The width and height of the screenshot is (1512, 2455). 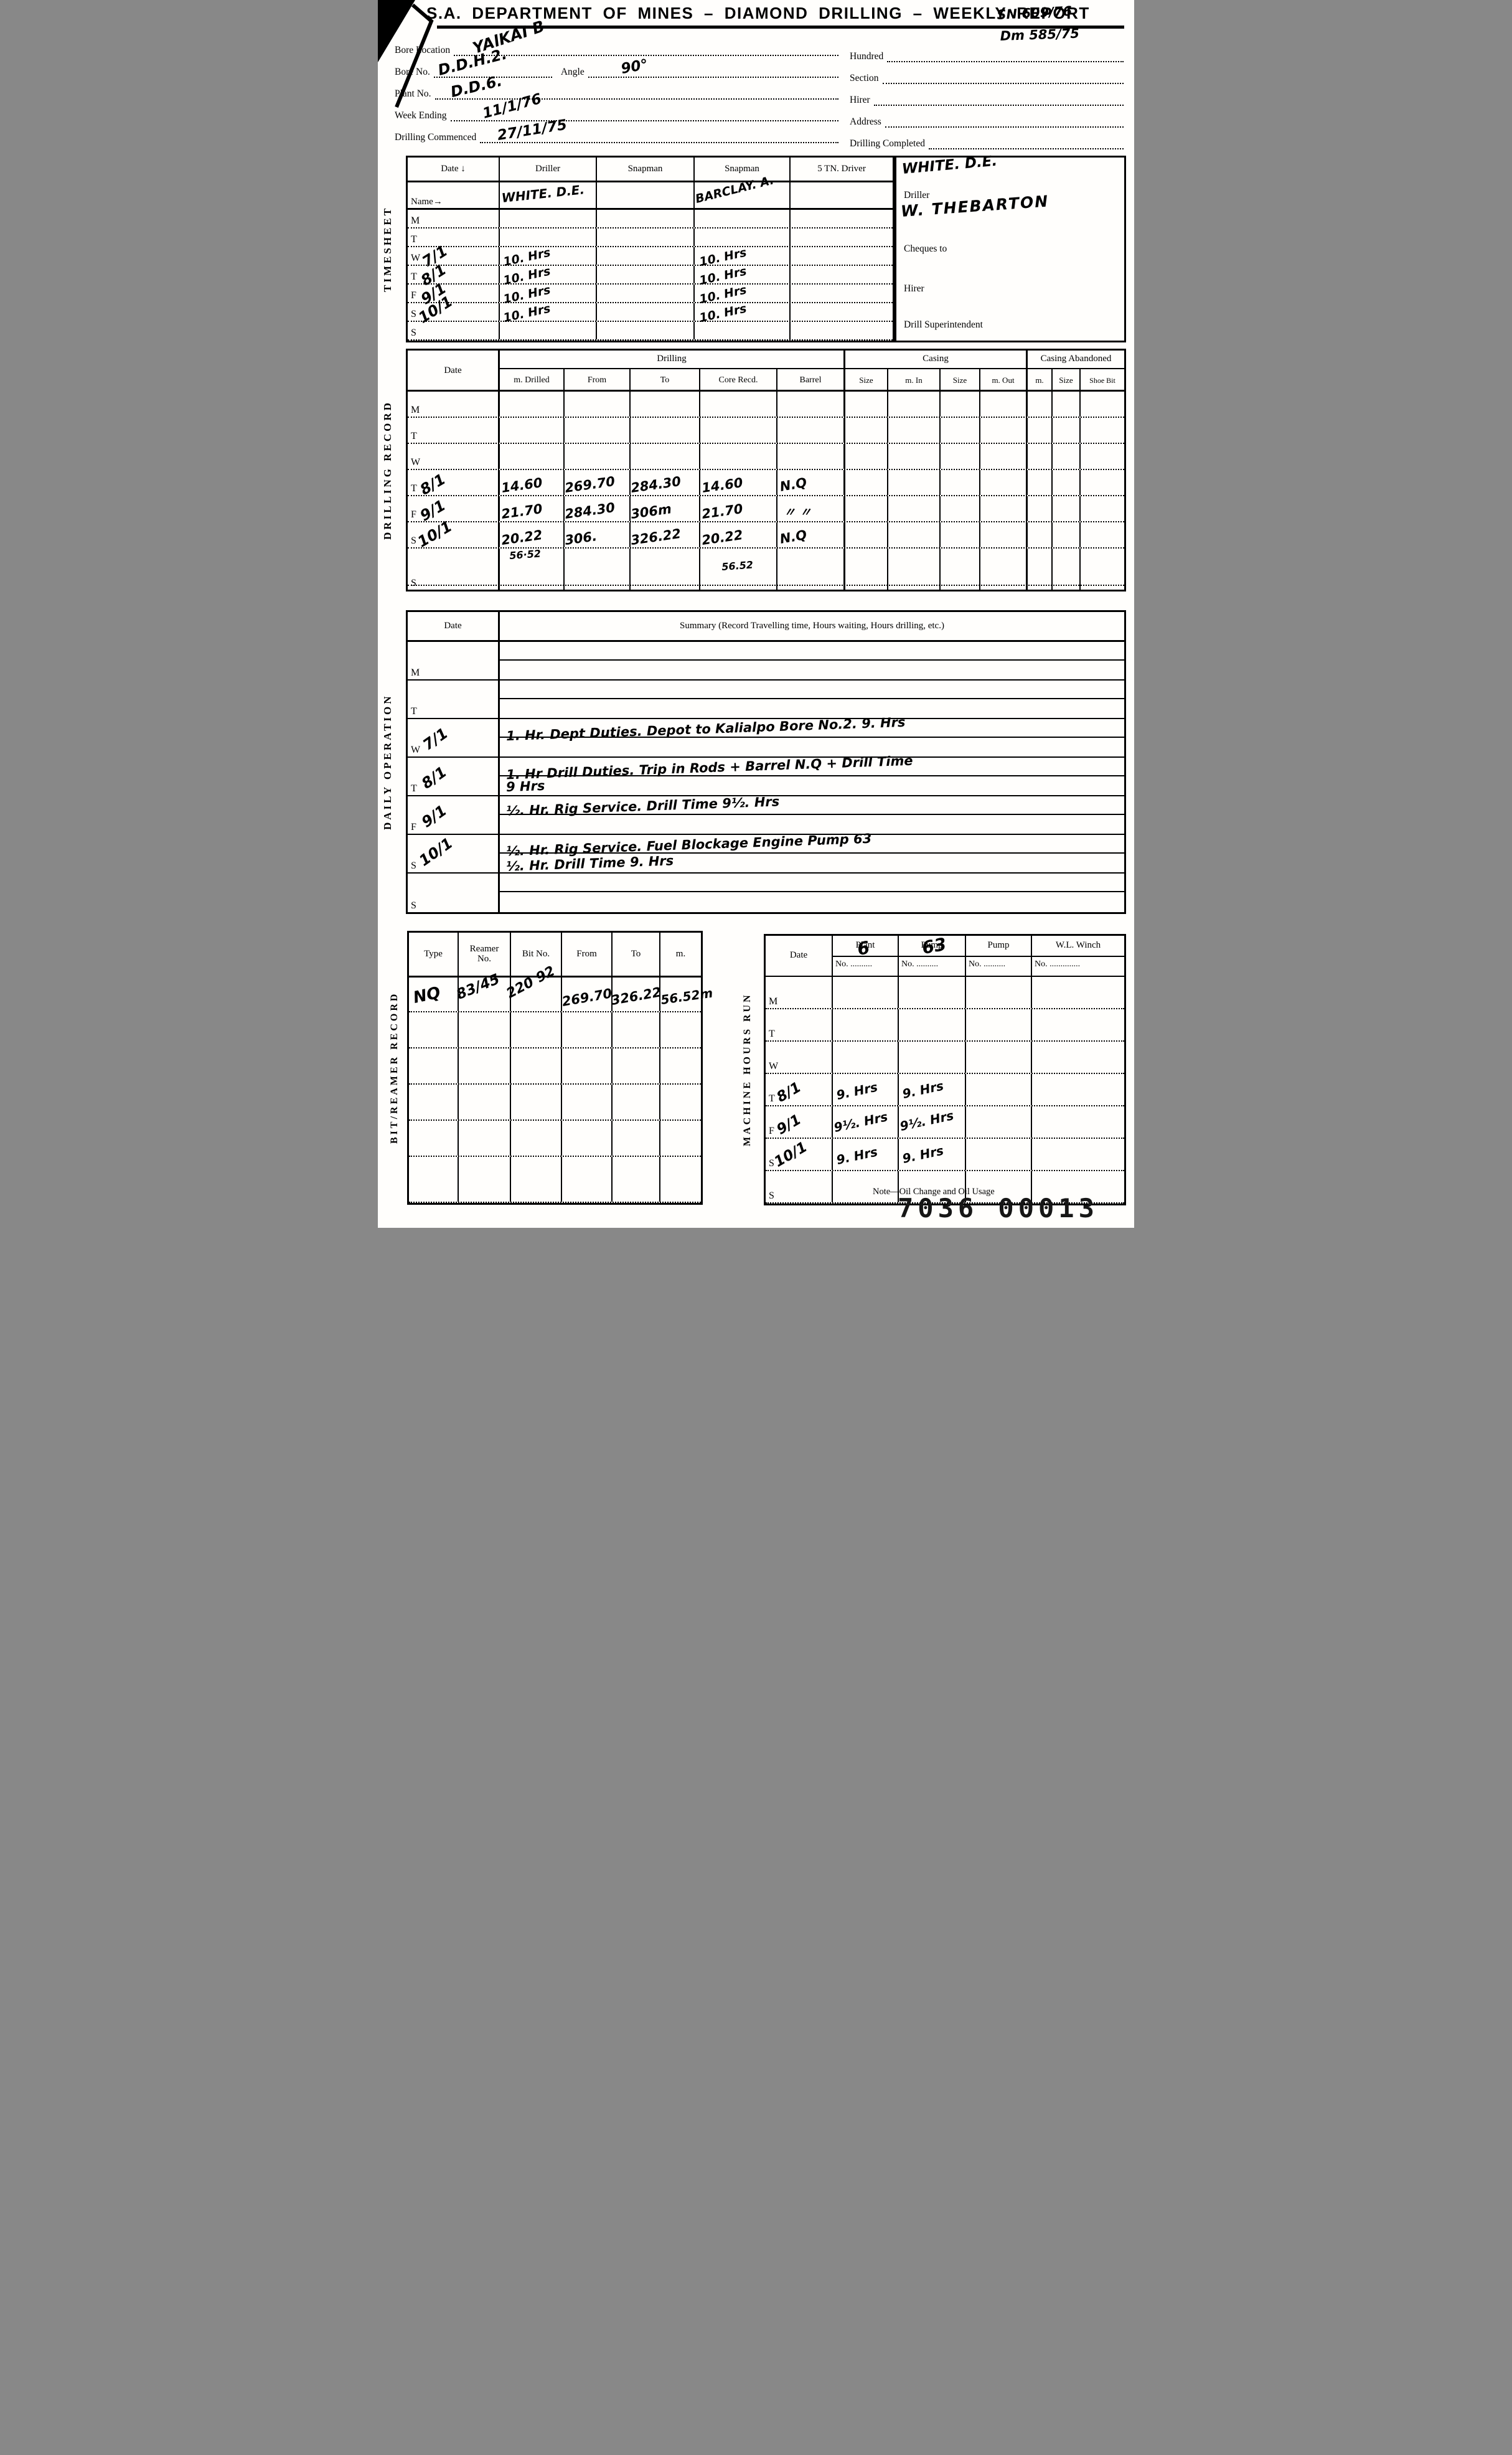 I want to click on side-hirer-label: Hirer, so click(x=914, y=289).